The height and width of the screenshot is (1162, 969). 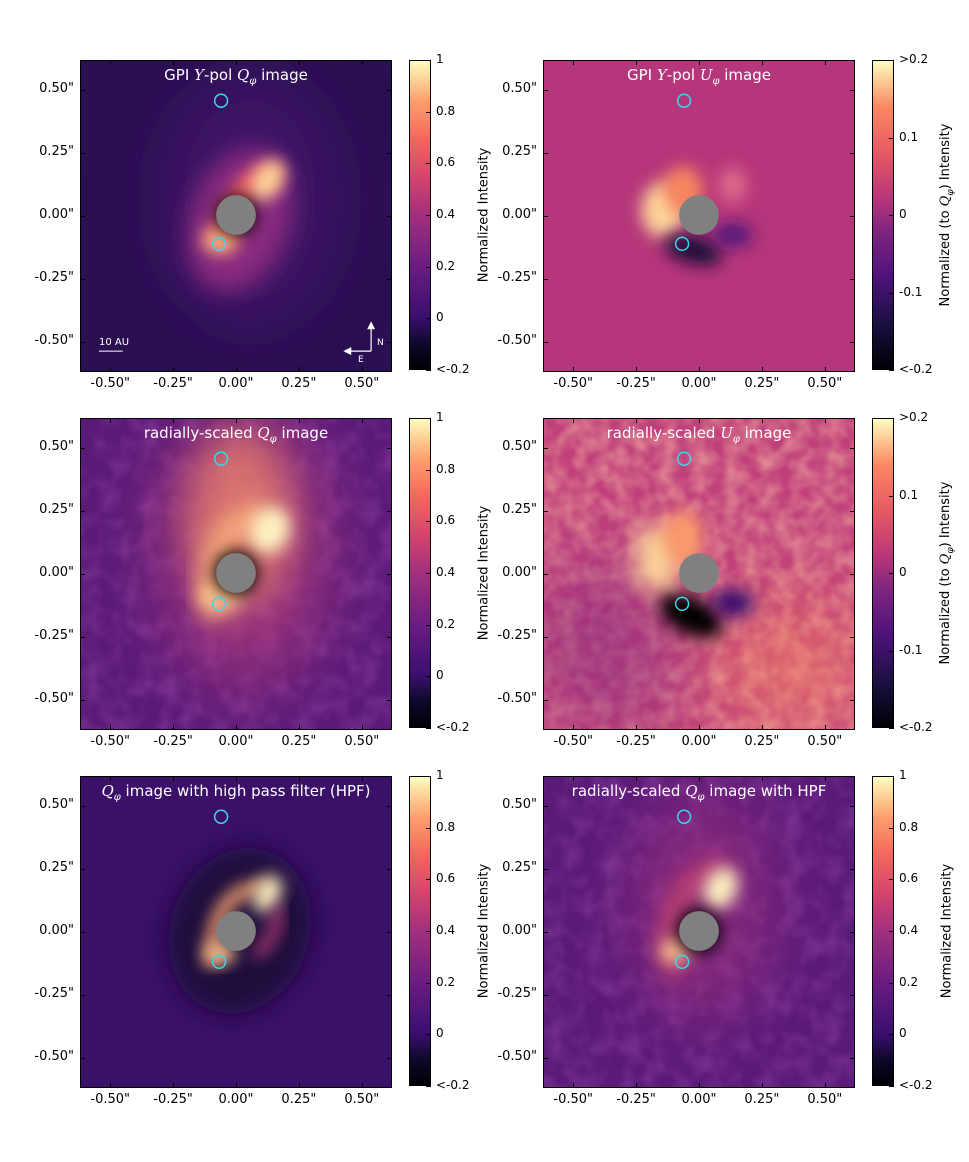 What do you see at coordinates (446, 110) in the screenshot?
I see `colorbar-tick-label: 0.8` at bounding box center [446, 110].